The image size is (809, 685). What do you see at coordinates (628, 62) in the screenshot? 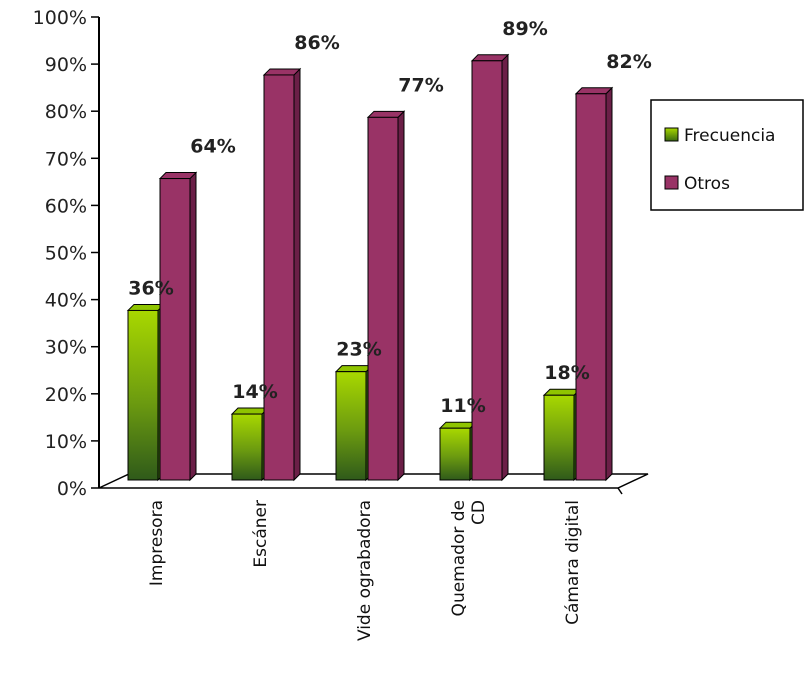
I see `data-label-otros: 82%` at bounding box center [628, 62].